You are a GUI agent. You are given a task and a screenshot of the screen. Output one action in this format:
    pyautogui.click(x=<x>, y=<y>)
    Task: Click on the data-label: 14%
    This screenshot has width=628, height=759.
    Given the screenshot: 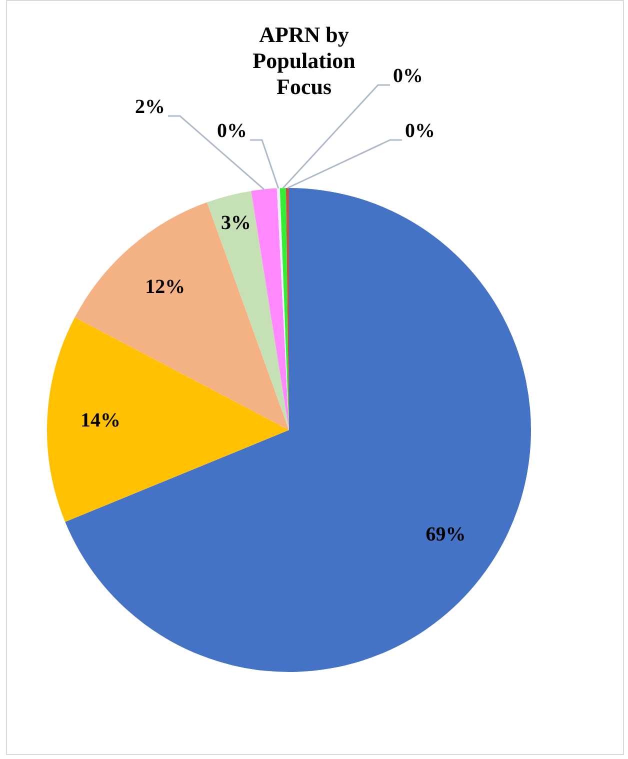 What is the action you would take?
    pyautogui.click(x=100, y=420)
    